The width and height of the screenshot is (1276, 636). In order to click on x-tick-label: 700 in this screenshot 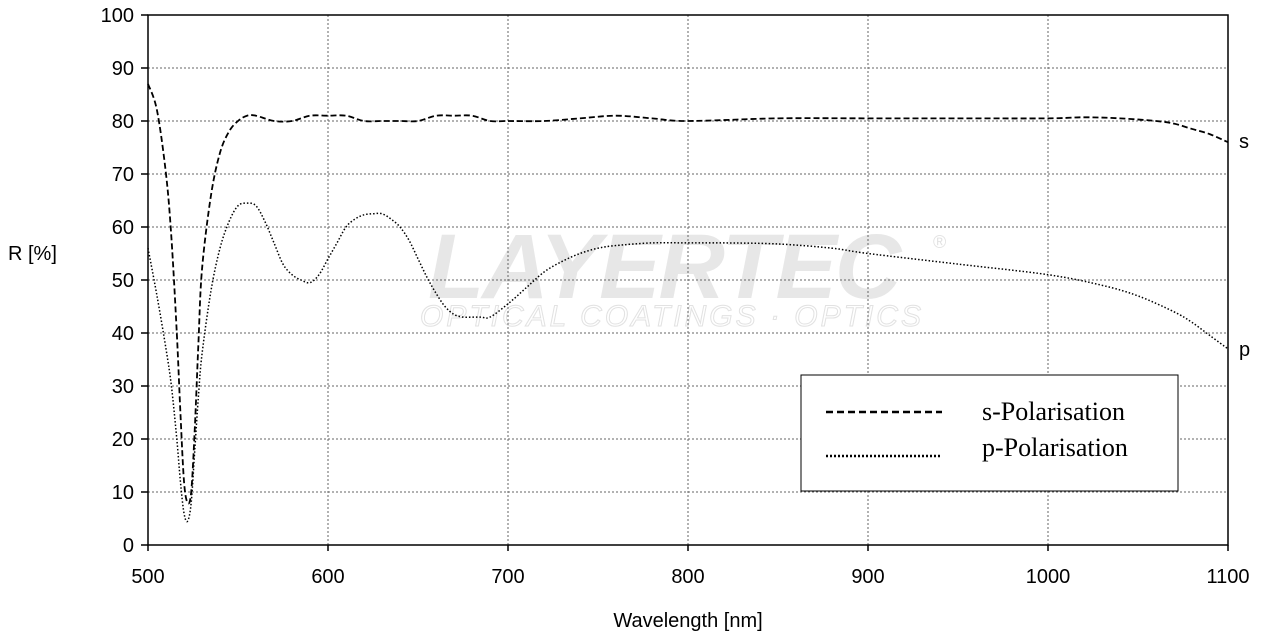, I will do `click(507, 577)`.